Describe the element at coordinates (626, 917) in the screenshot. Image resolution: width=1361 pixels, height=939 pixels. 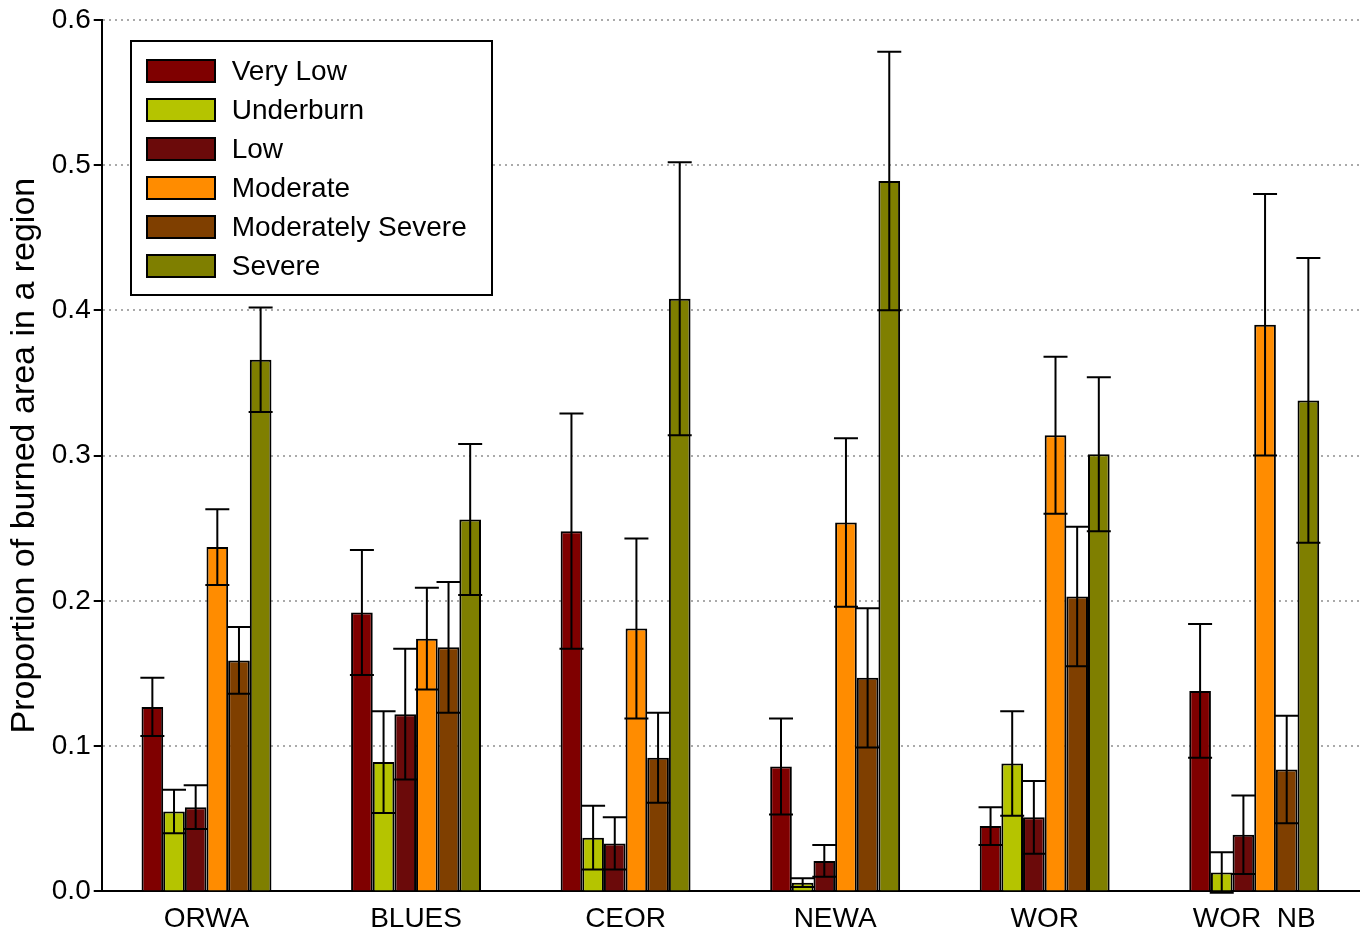
I see `x-tick-label: CEOR` at that location.